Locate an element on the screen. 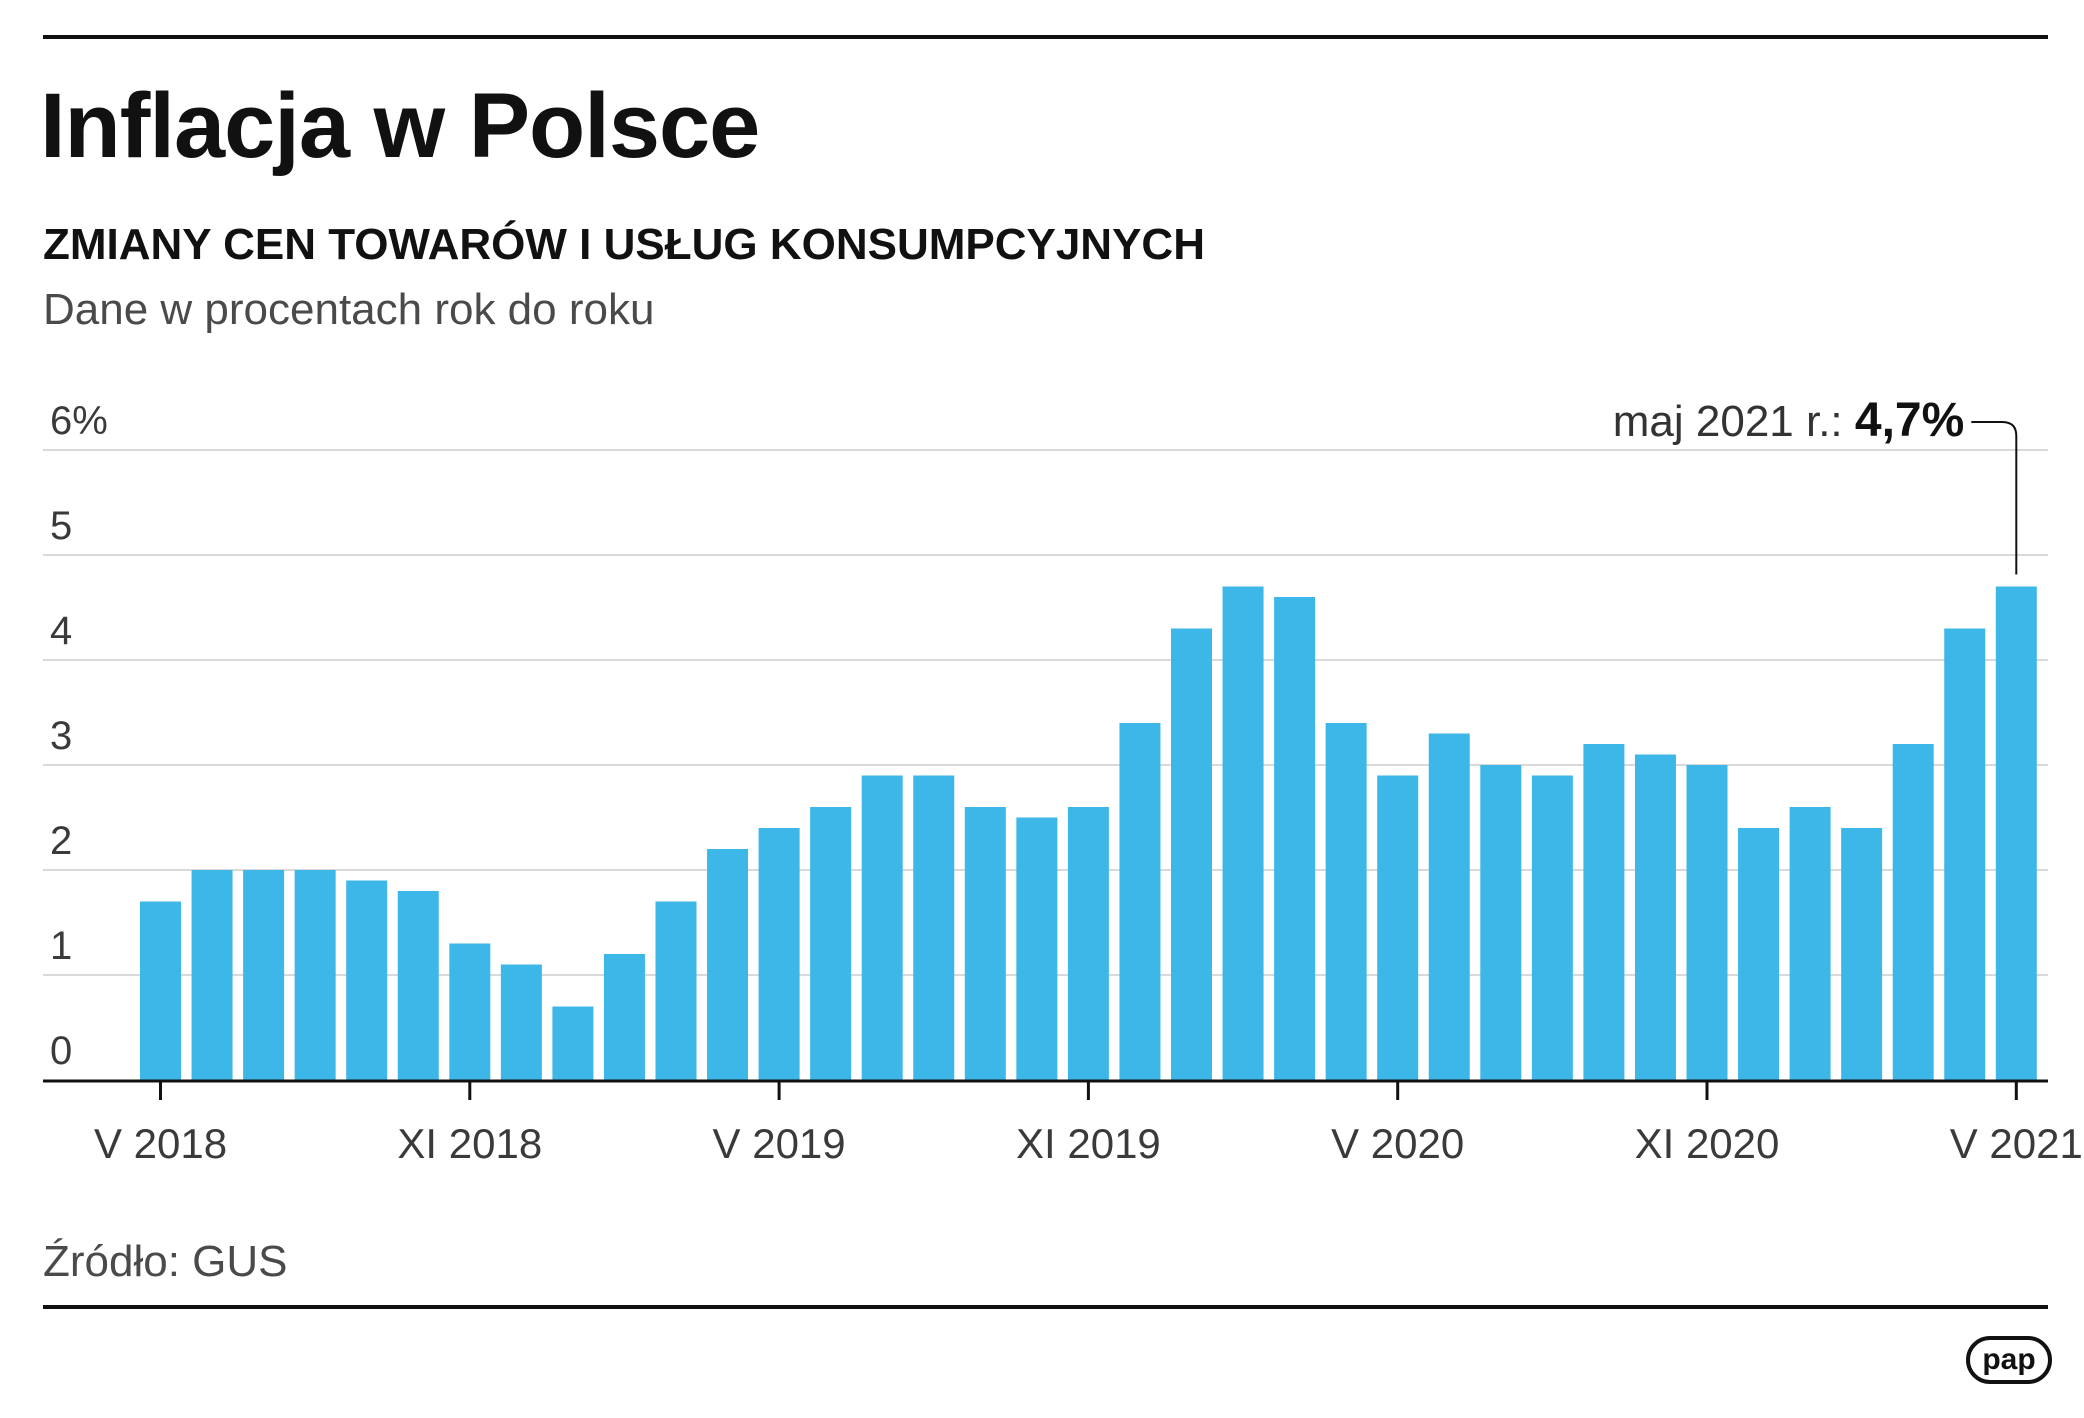  pap-logo-text: pap is located at coordinates (2008, 1359).